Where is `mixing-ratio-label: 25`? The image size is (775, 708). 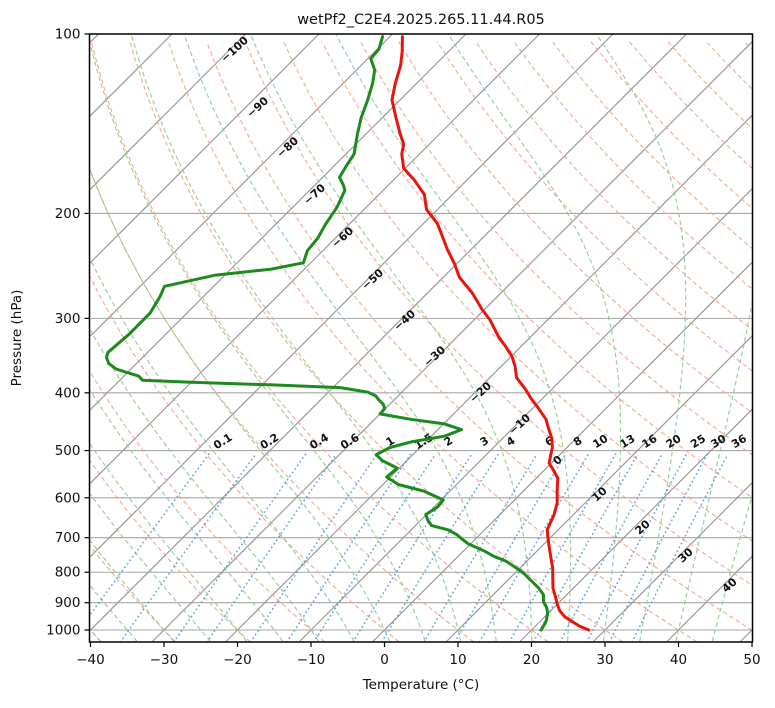 mixing-ratio-label: 25 is located at coordinates (698, 441).